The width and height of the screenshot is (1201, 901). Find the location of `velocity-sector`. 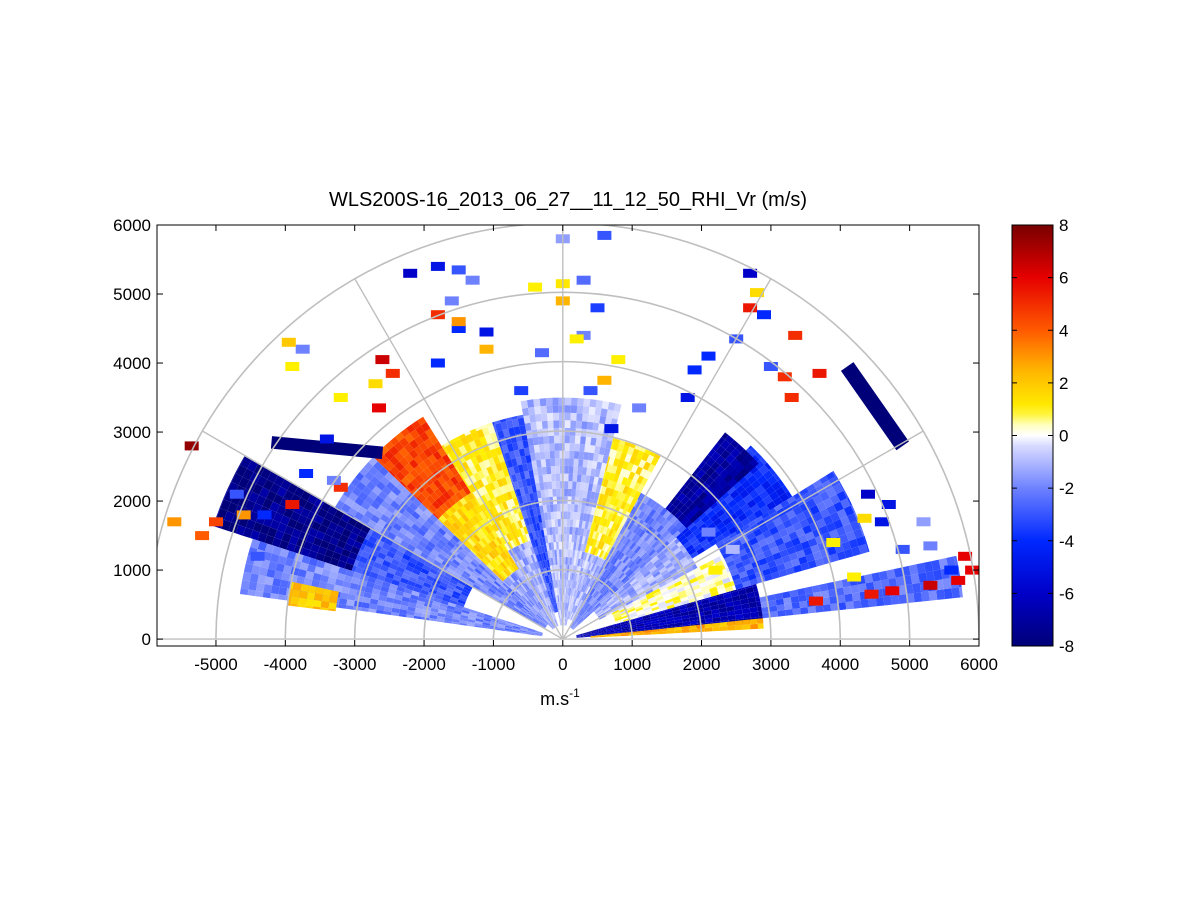

velocity-sector is located at coordinates (622, 499).